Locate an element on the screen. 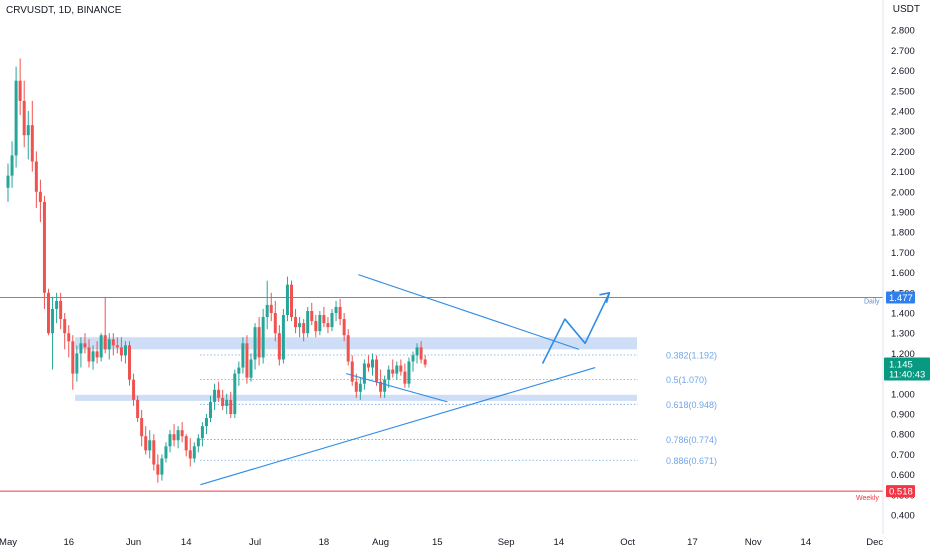  time-axis: May 16 Jun 14 Jul 18 Aug 15 Sep 14 Oct 17 Nov 14 Dec is located at coordinates (441, 542).